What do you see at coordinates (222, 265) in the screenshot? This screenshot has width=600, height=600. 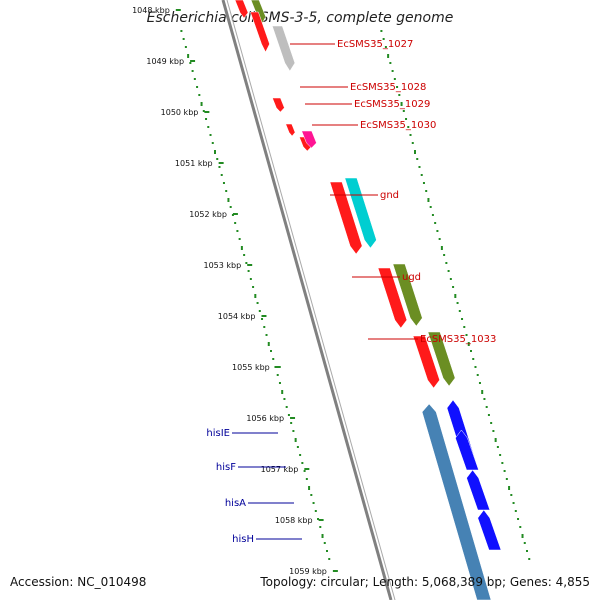 I see `tick-label: 1053 kbp` at bounding box center [222, 265].